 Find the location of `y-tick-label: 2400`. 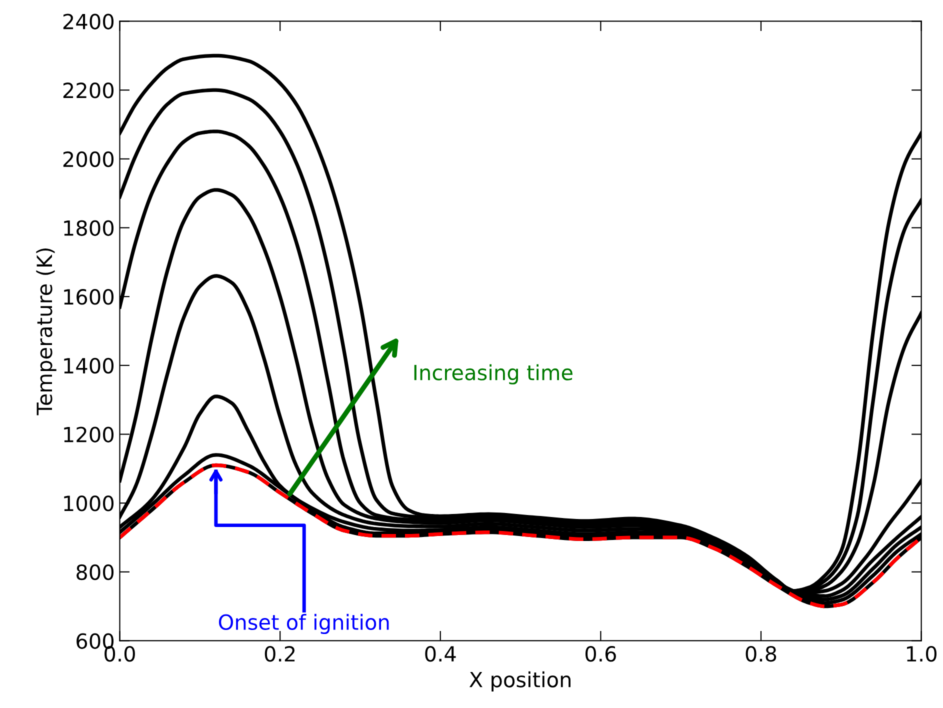

y-tick-label: 2400 is located at coordinates (88, 22).